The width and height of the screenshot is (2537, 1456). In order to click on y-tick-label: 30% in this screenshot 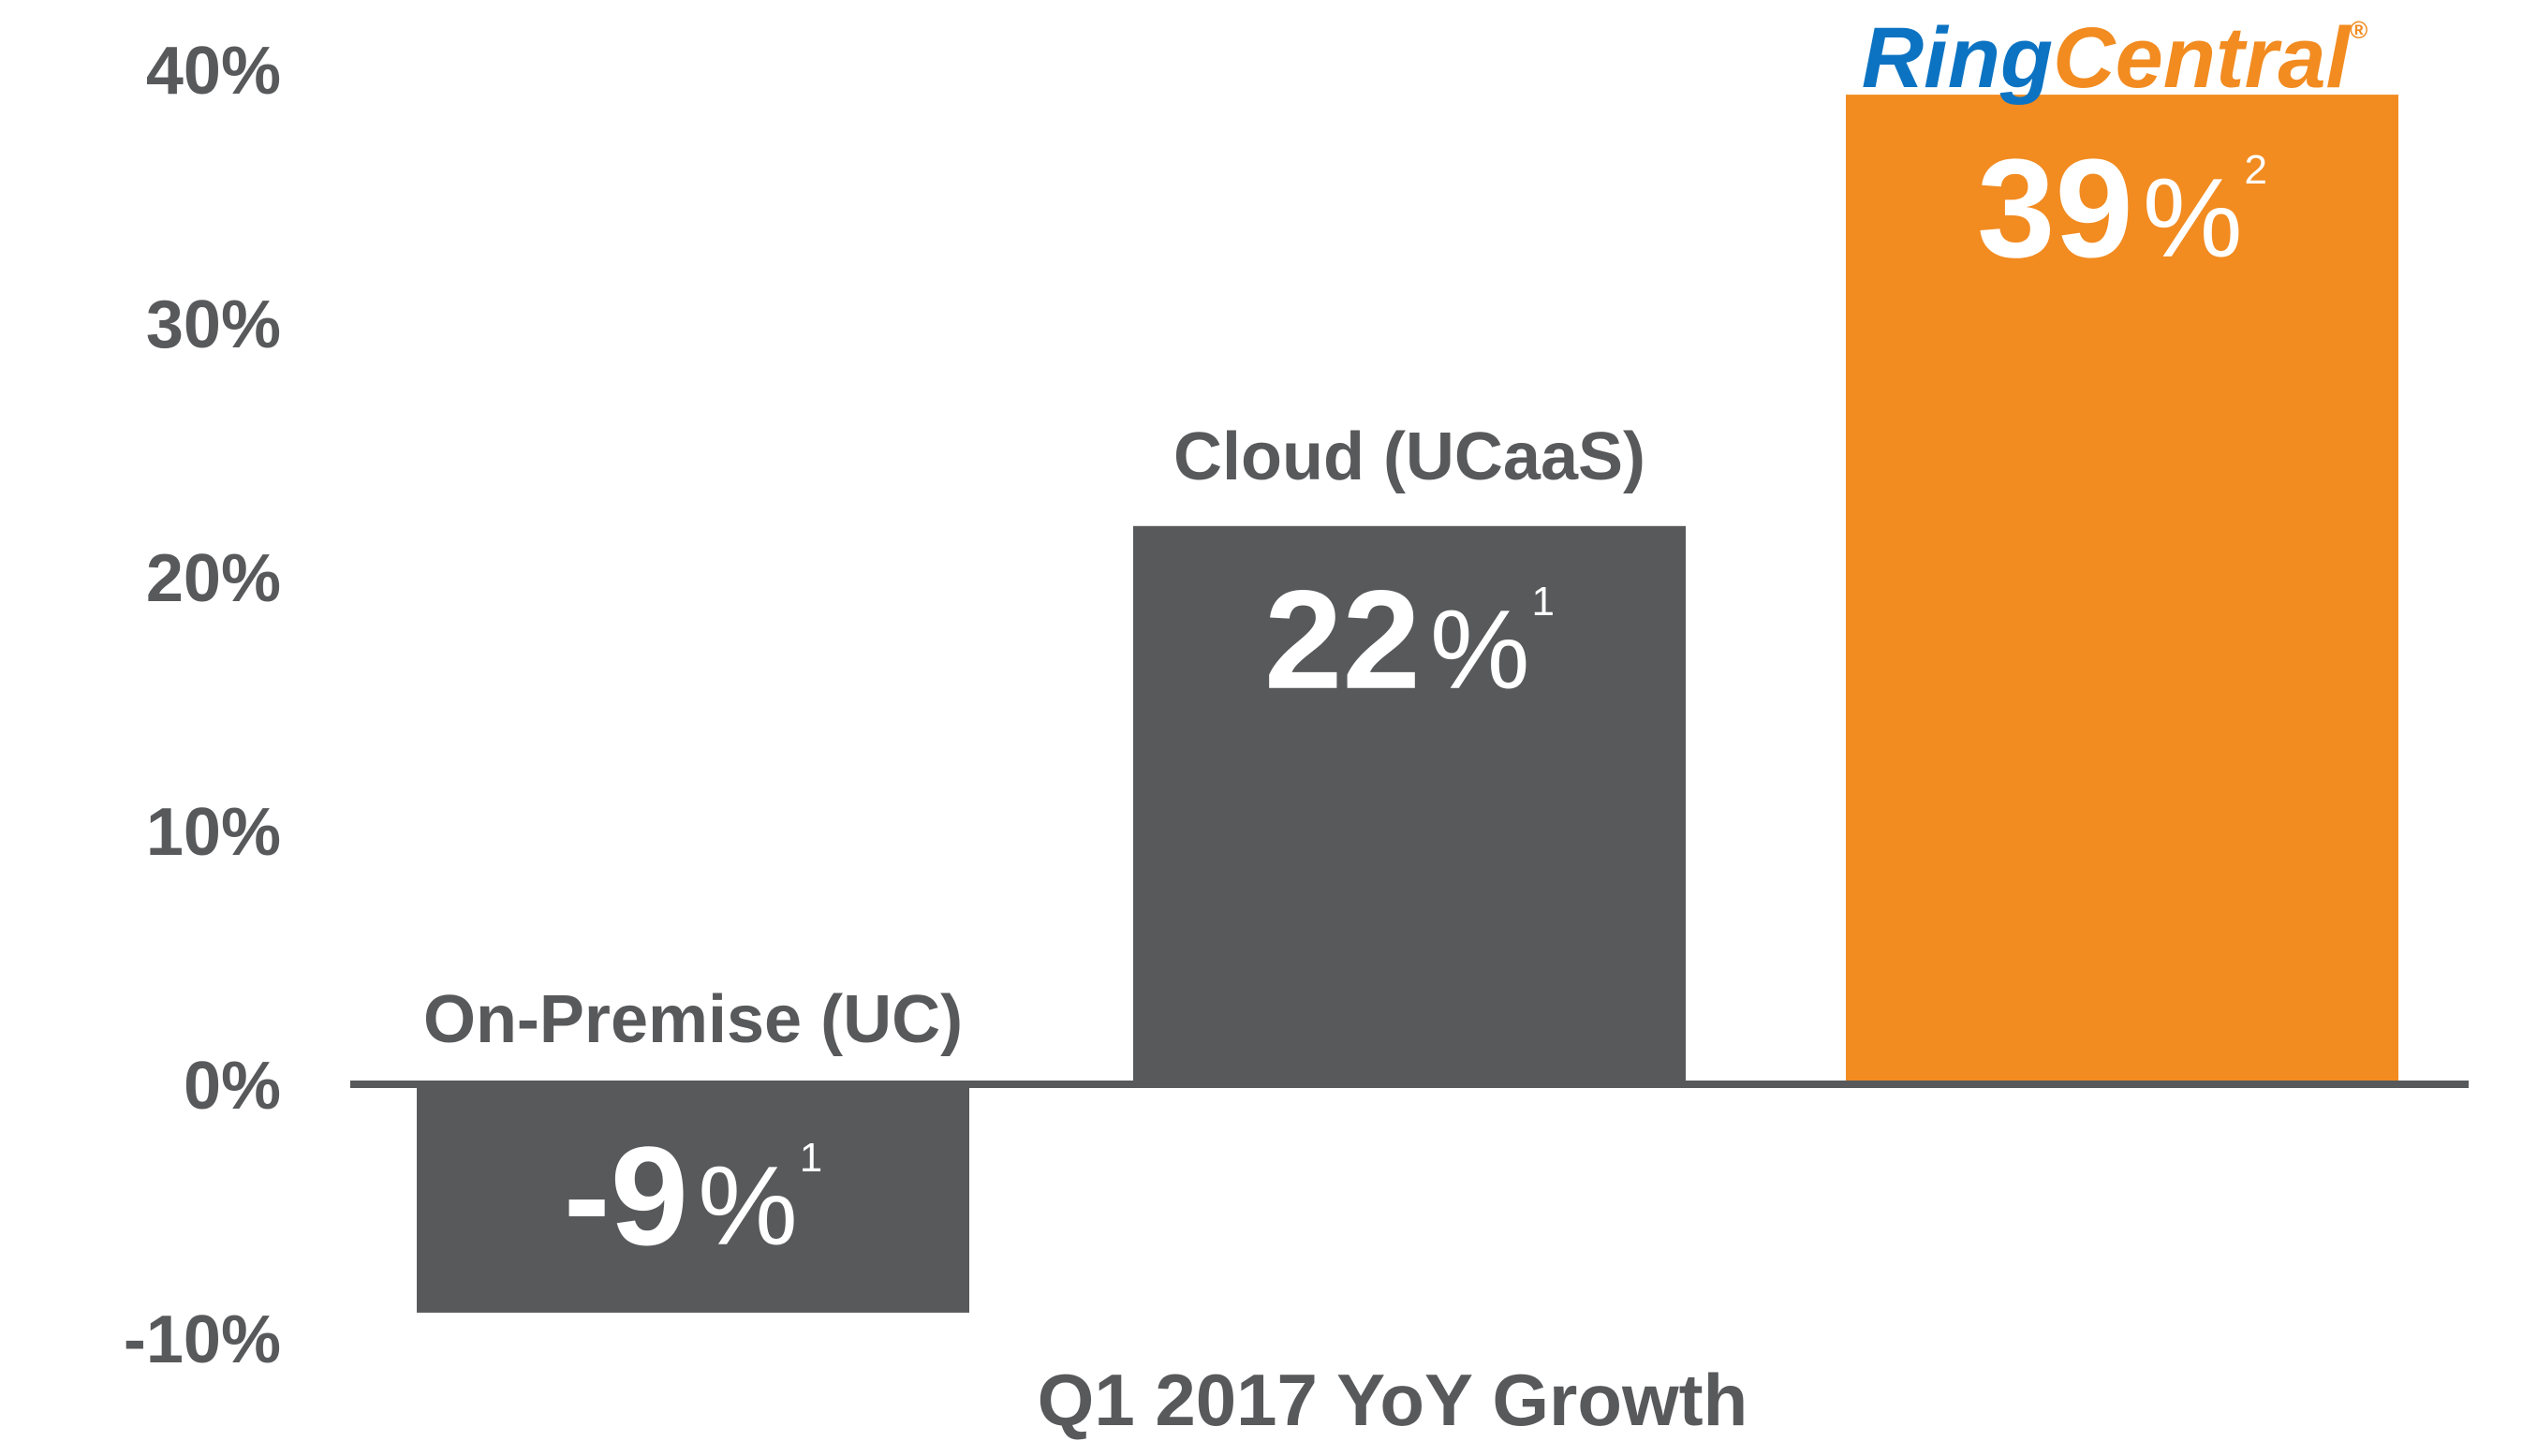, I will do `click(213, 324)`.